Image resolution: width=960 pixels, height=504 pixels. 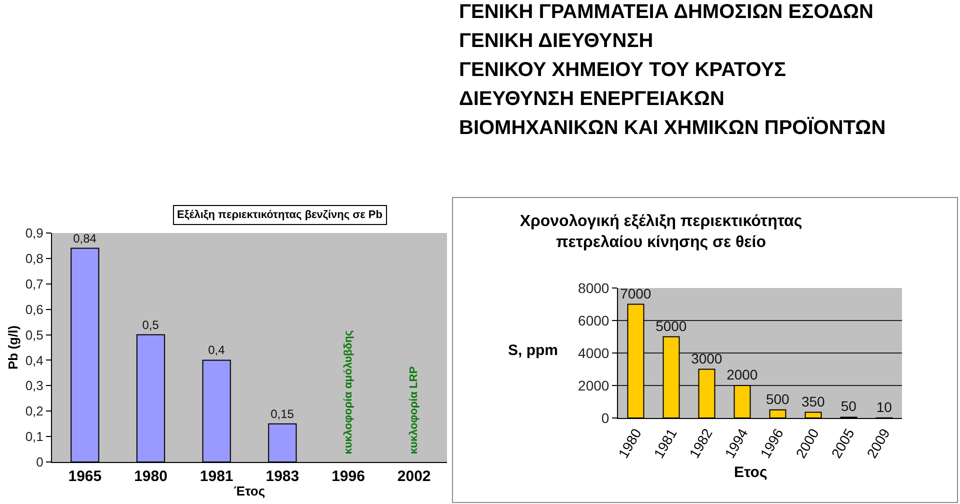 What do you see at coordinates (250, 491) in the screenshot?
I see `x-axis-title: Έτος` at bounding box center [250, 491].